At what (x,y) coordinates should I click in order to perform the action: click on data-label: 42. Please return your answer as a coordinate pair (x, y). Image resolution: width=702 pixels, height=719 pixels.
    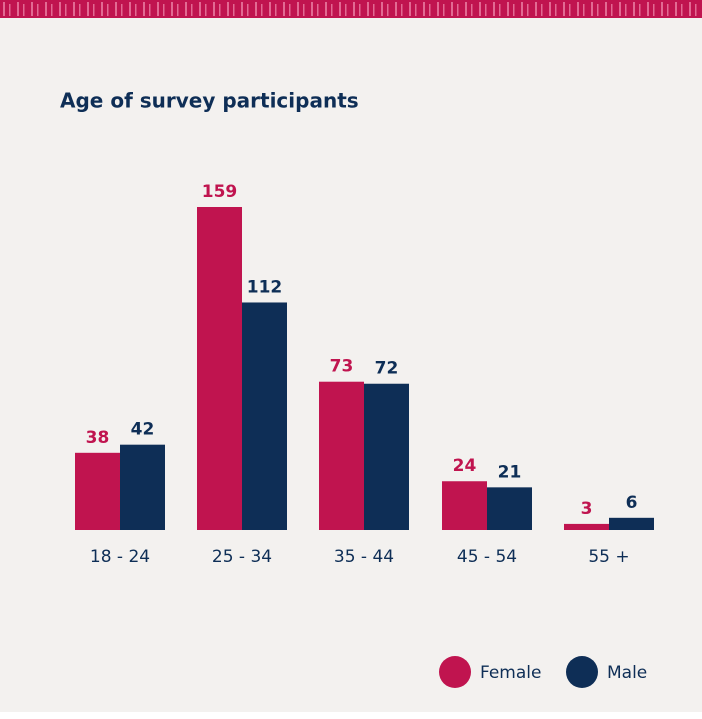
    Looking at the image, I should click on (143, 430).